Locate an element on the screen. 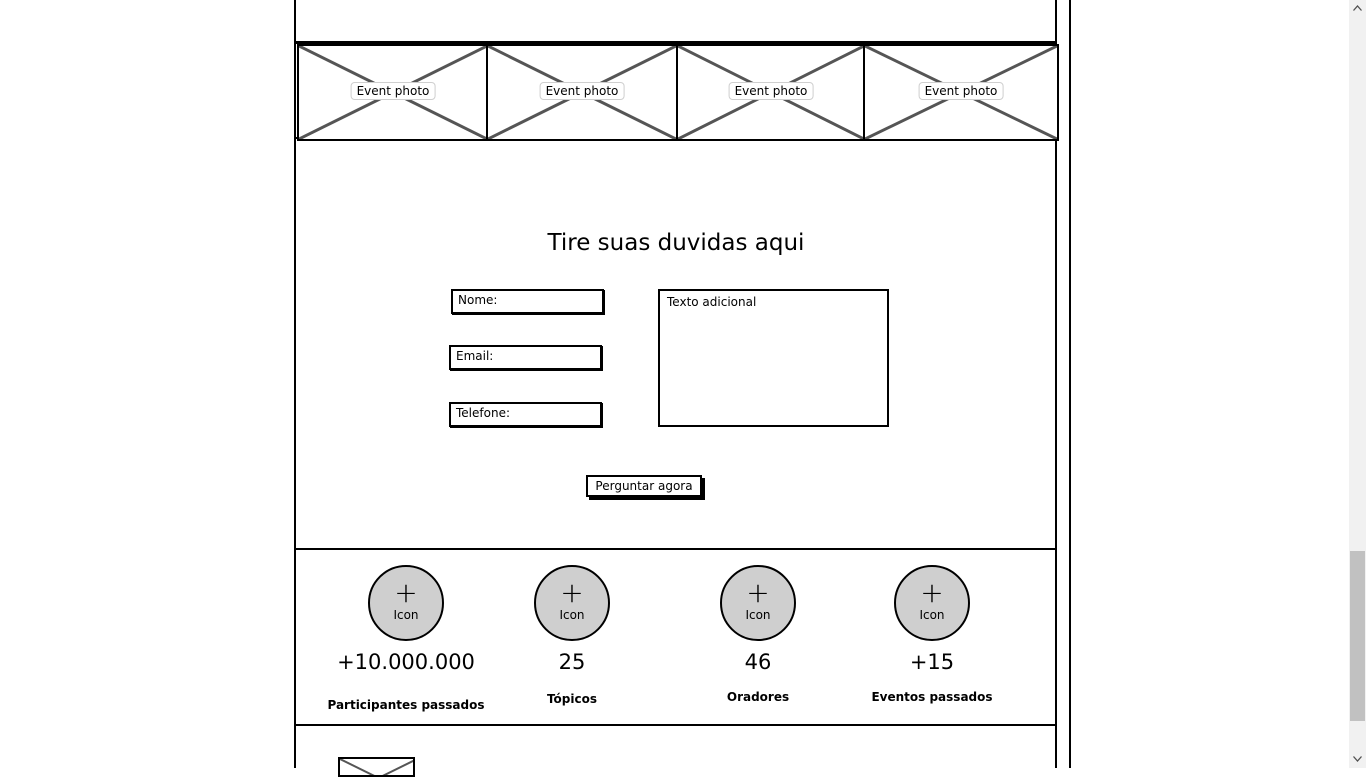 The height and width of the screenshot is (777, 1366). stat-value: +10.000.000 is located at coordinates (406, 662).